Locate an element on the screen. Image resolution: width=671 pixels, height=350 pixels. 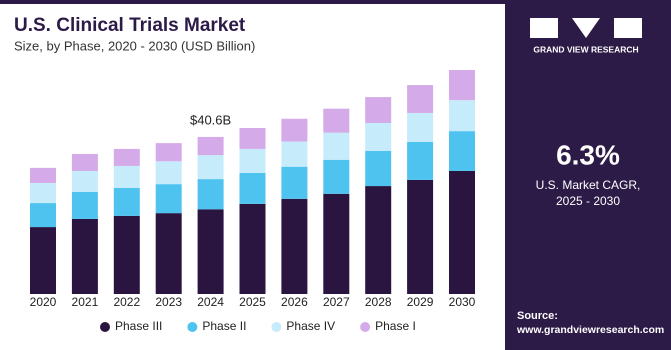
legend-label: Phase II is located at coordinates (224, 326).